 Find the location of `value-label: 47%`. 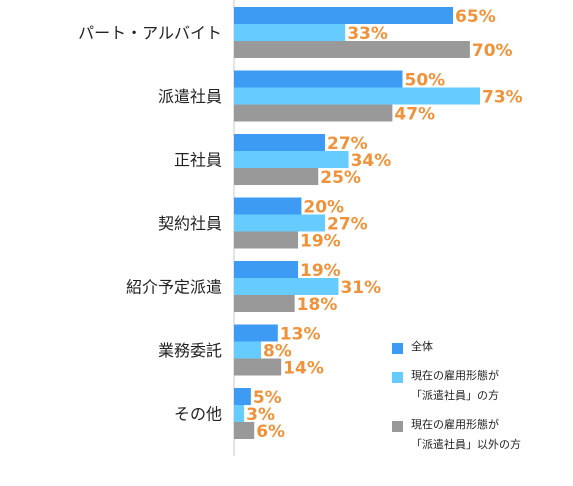

value-label: 47% is located at coordinates (414, 115).